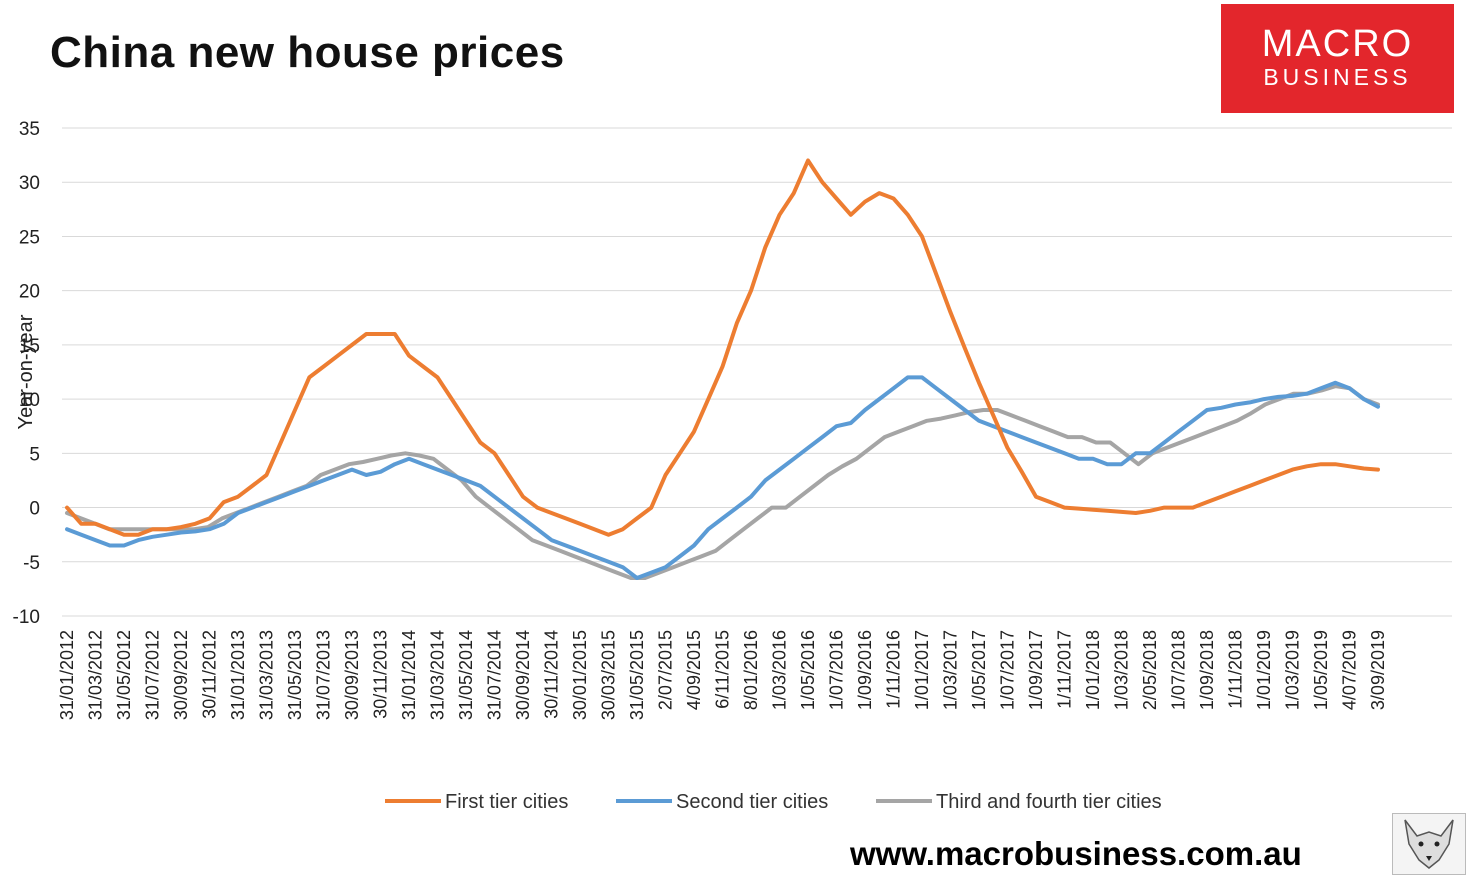  I want to click on y-tick-label: 30, so click(29, 183).